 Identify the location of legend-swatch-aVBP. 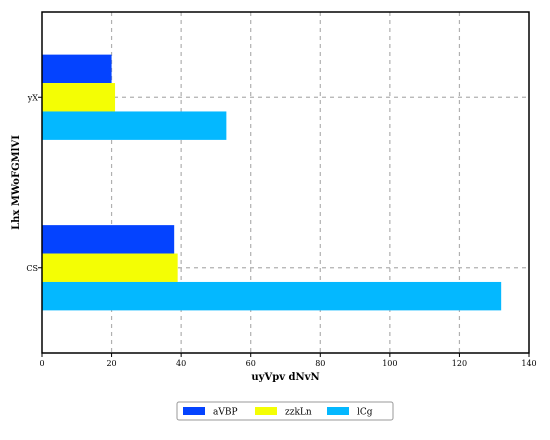
(194, 411).